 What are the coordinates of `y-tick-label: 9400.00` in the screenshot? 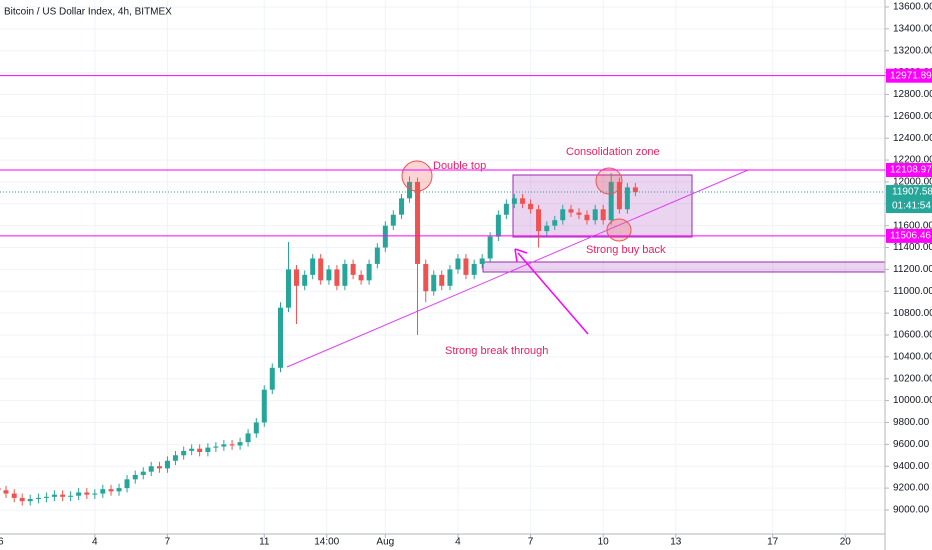 It's located at (911, 466).